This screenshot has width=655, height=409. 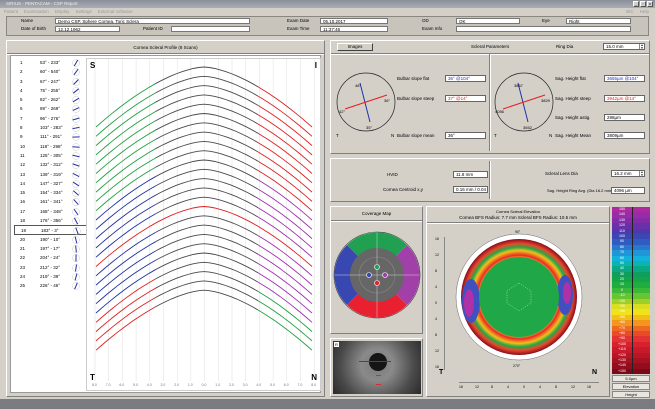 What do you see at coordinates (355, 47) in the screenshot?
I see `images-button: Images` at bounding box center [355, 47].